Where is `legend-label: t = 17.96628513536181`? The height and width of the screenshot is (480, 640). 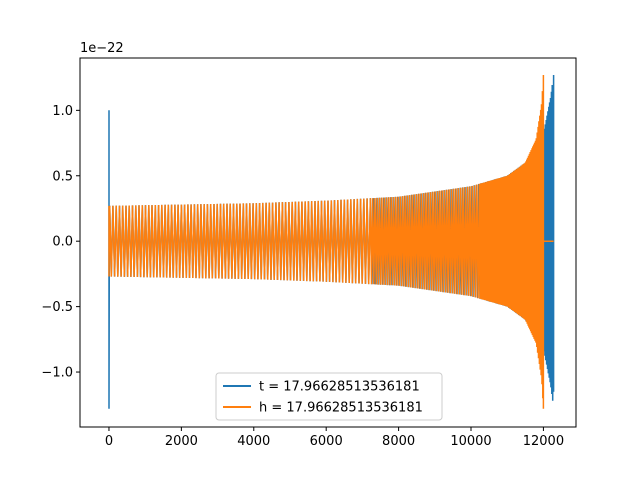 legend-label: t = 17.96628513536181 is located at coordinates (339, 387).